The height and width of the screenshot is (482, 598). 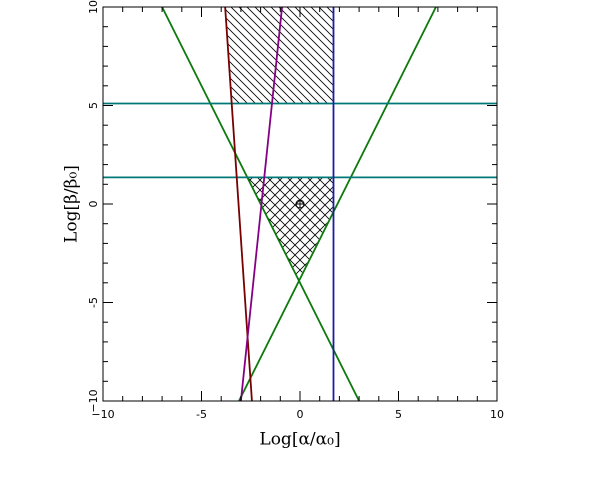 What do you see at coordinates (72, 204) in the screenshot?
I see `y-axis-label: Log[β/β₀]` at bounding box center [72, 204].